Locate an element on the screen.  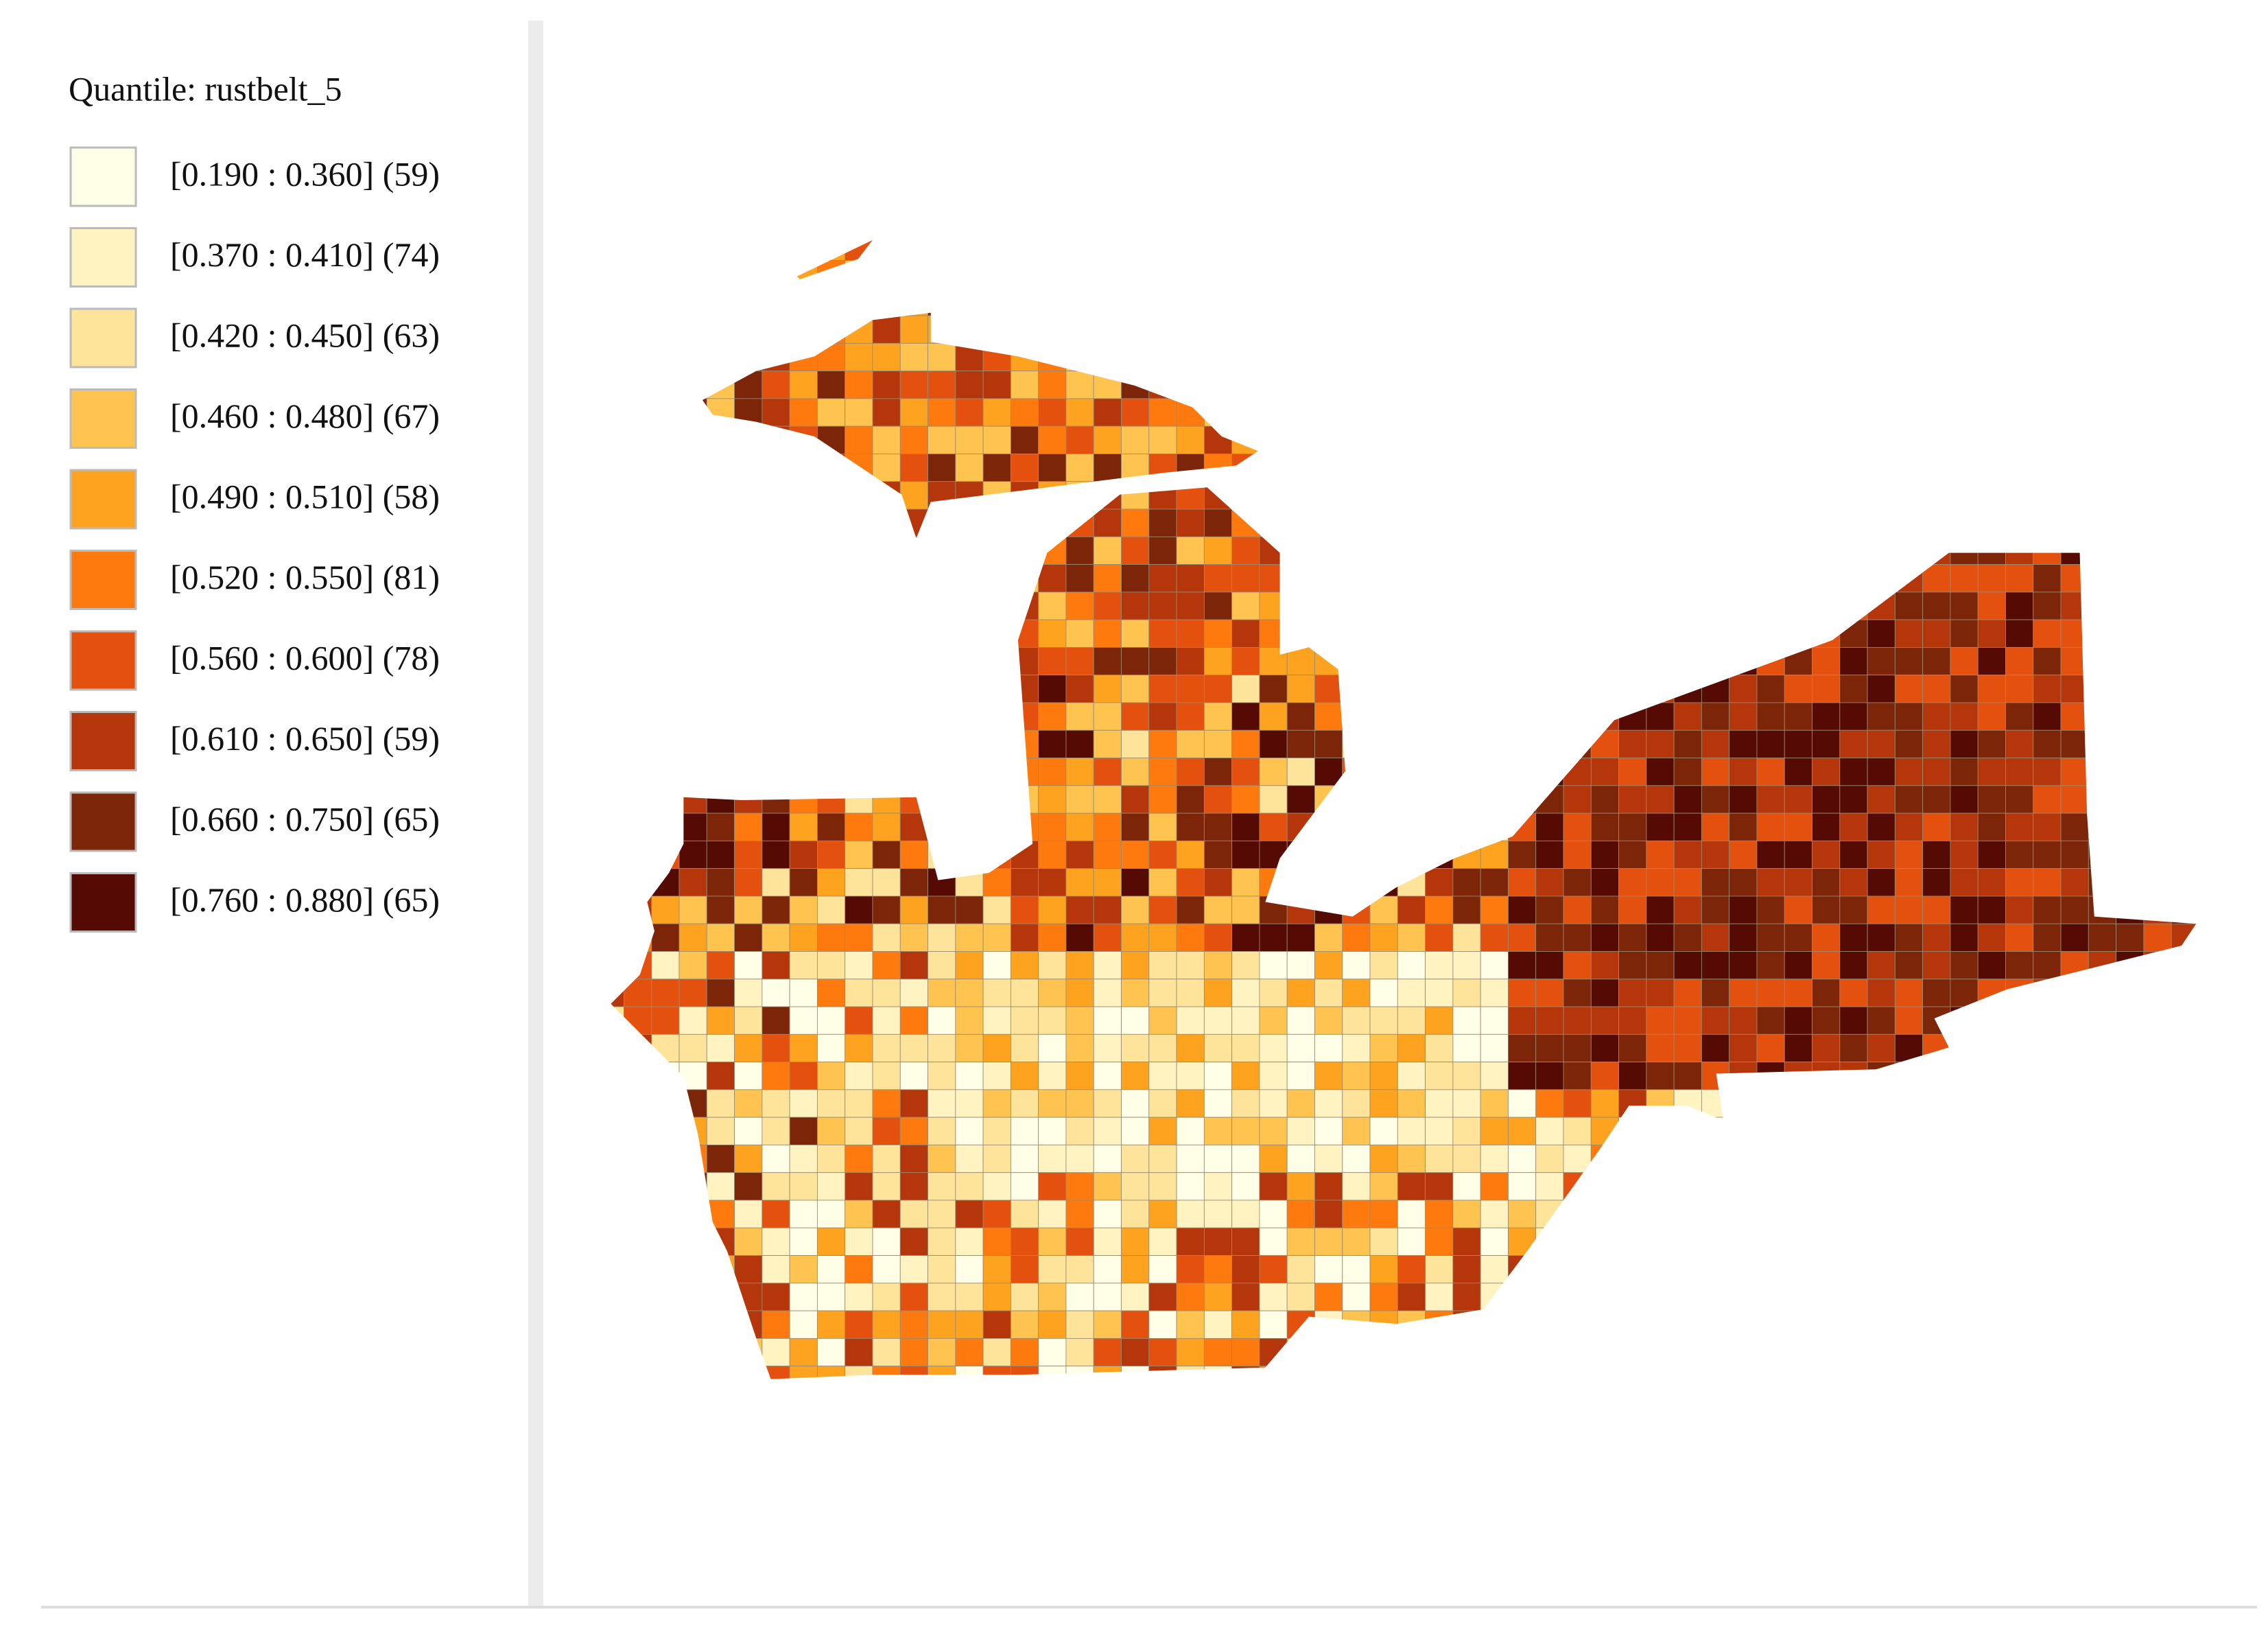
legend-label: [0.420 : 0.450] (63) is located at coordinates (305, 335).